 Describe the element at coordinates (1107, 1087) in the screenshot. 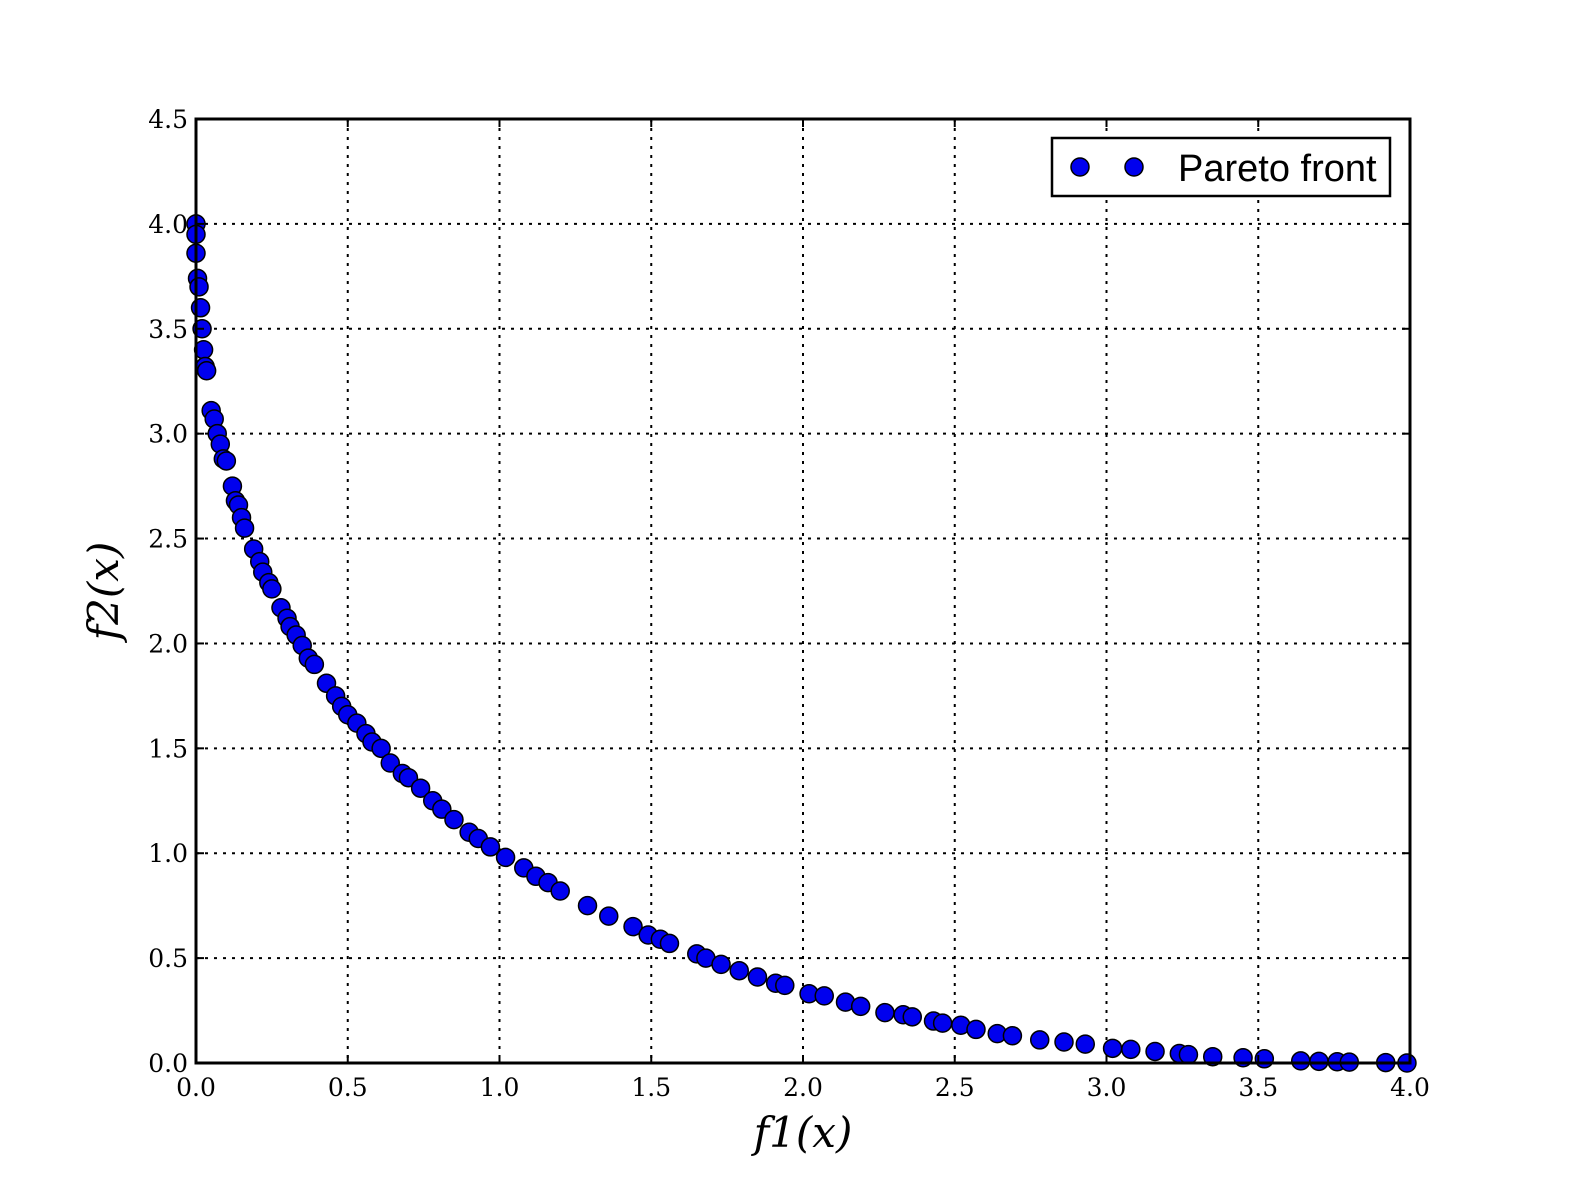

I see `x-tick-label: 3.0` at that location.